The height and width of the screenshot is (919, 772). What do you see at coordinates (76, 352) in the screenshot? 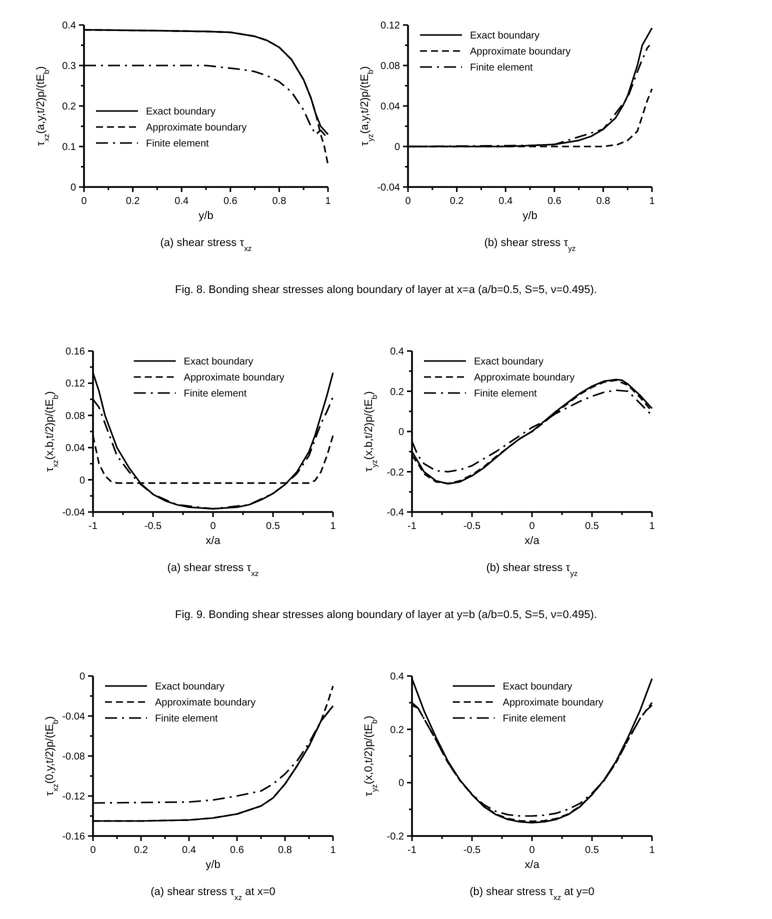
I see `y-tick-label: 0.16` at bounding box center [76, 352].